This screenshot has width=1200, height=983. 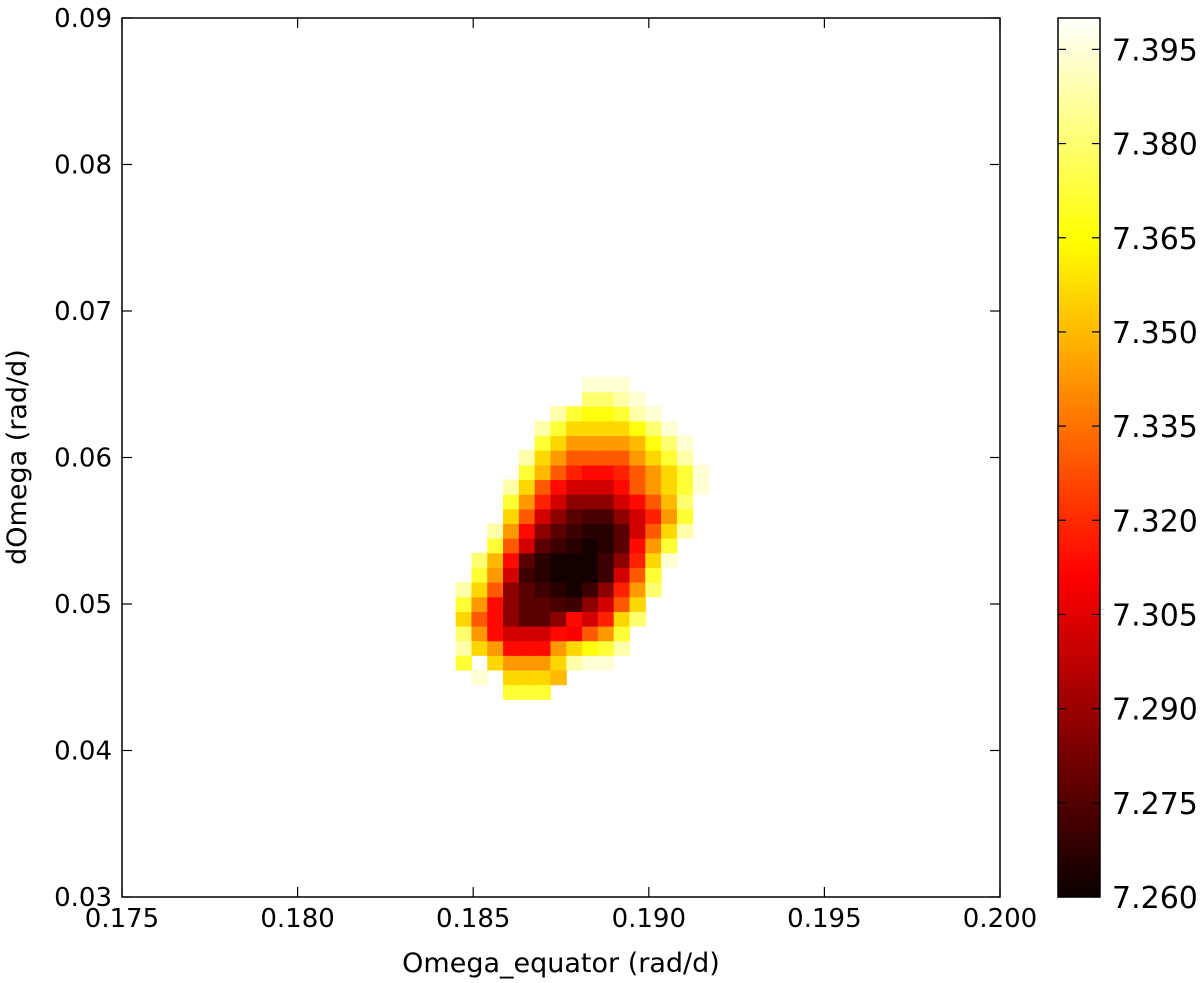 I want to click on heatmap-cells, so click(x=582, y=538).